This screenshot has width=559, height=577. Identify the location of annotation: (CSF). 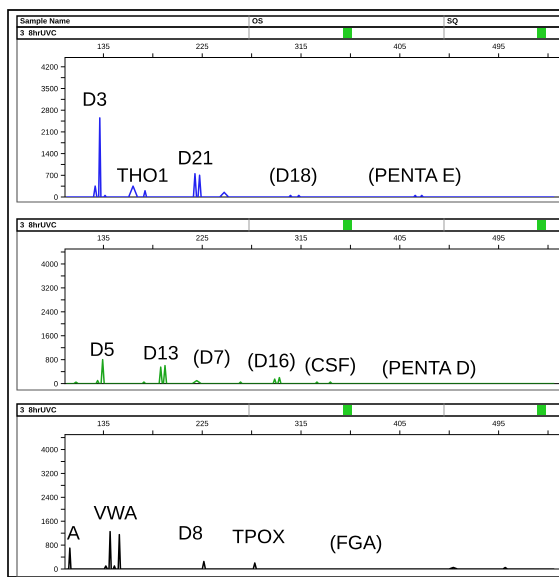
(330, 366).